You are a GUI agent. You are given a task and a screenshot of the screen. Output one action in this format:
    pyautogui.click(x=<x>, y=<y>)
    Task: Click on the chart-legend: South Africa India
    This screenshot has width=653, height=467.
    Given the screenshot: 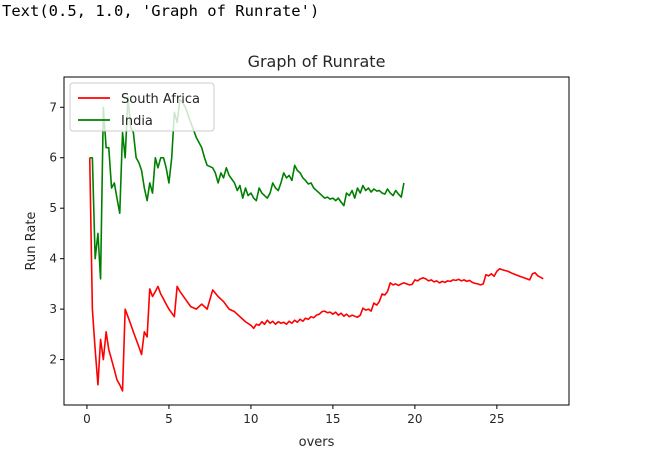 What is the action you would take?
    pyautogui.click(x=142, y=107)
    